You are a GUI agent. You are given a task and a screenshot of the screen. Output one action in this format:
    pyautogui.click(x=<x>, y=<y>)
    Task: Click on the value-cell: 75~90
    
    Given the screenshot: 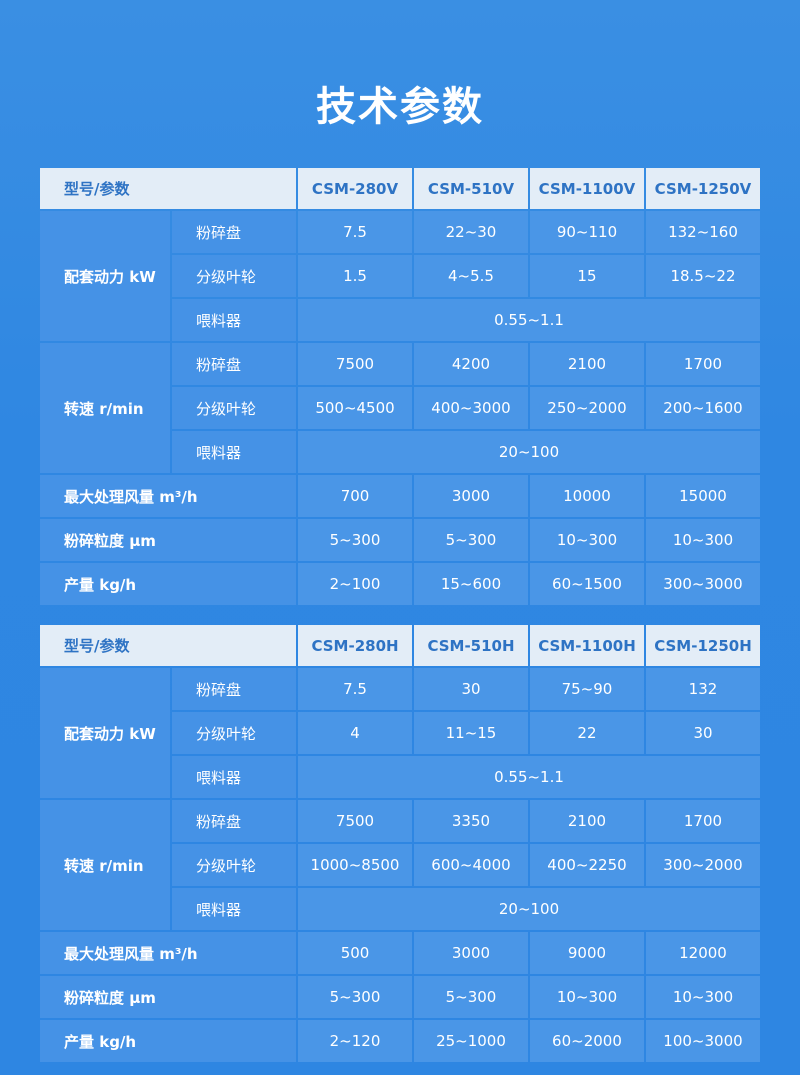 What is the action you would take?
    pyautogui.click(x=586, y=689)
    